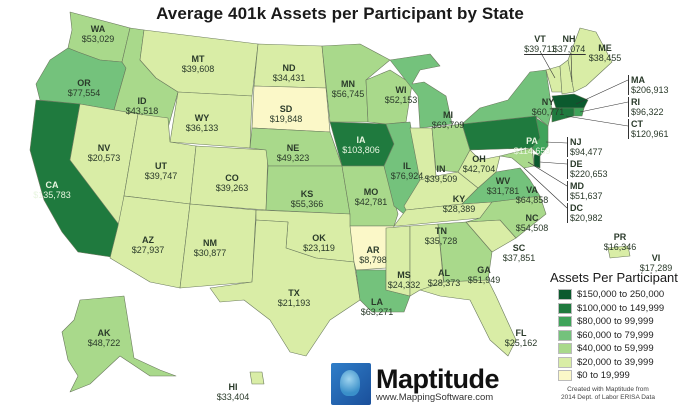  What do you see at coordinates (614, 376) in the screenshot?
I see `legend-item: $0 to 19,999` at bounding box center [614, 376].